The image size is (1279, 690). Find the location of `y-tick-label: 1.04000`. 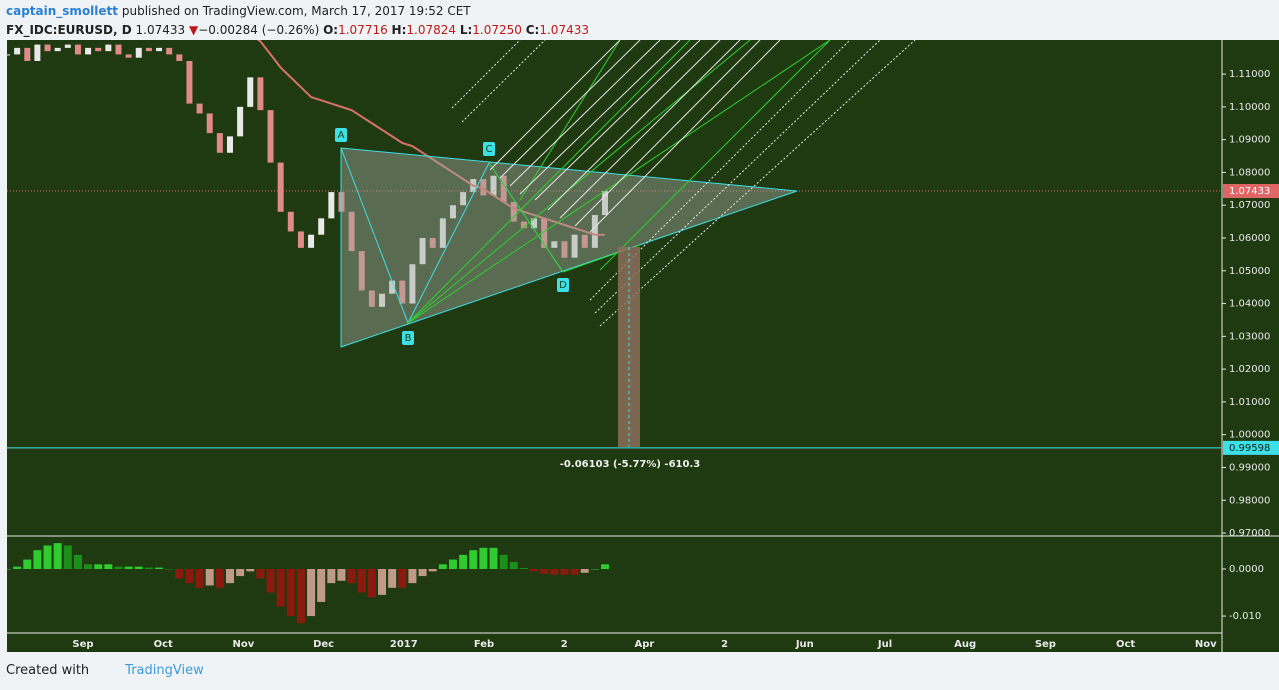

y-tick-label: 1.04000 is located at coordinates (1249, 304).